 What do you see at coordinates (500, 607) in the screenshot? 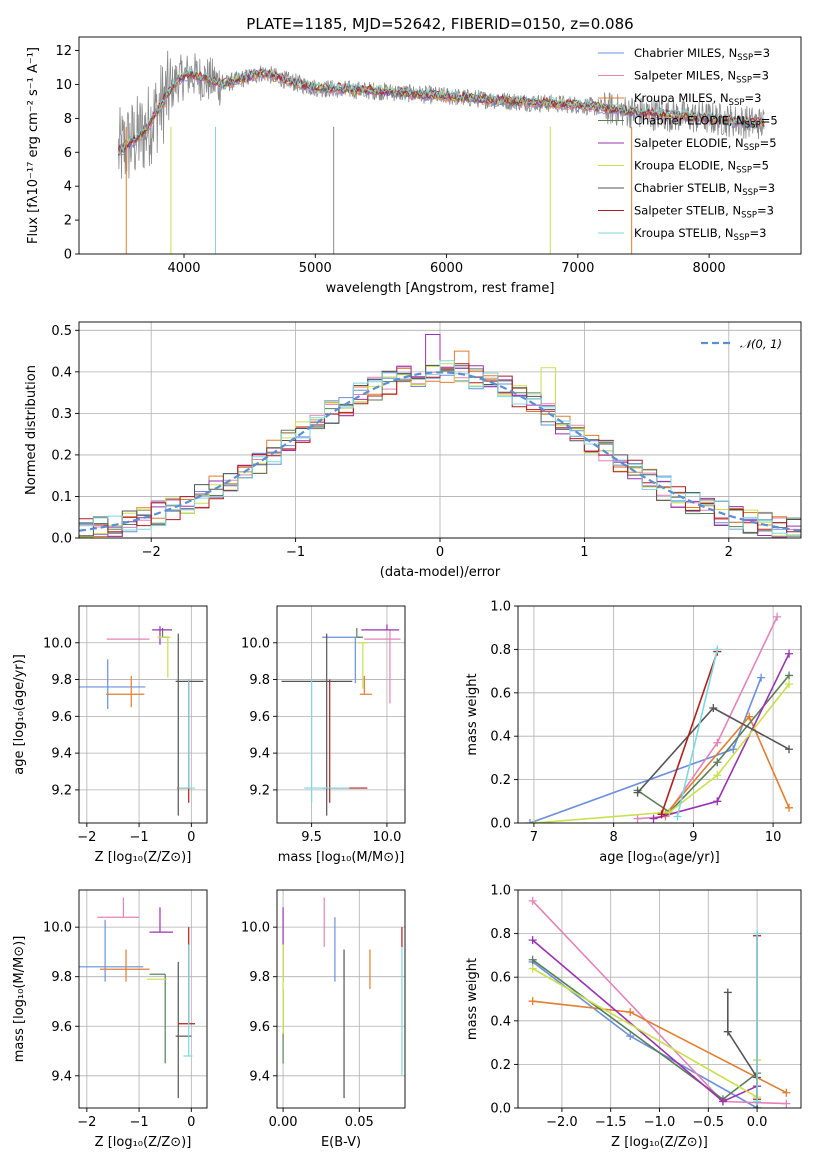
I see `y-tick-label: 1.0` at bounding box center [500, 607].